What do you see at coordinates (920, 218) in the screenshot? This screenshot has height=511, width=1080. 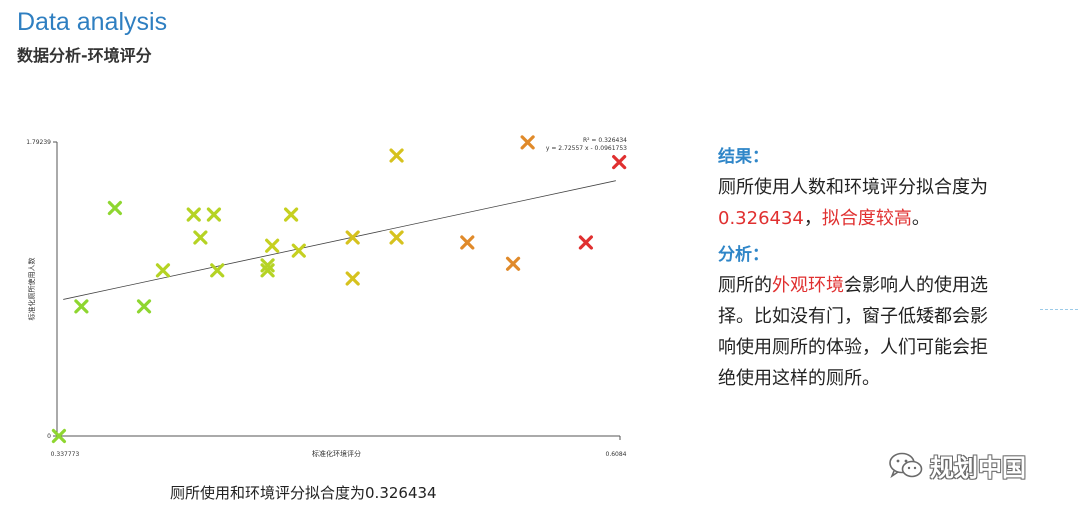 I see `result-end: 。` at bounding box center [920, 218].